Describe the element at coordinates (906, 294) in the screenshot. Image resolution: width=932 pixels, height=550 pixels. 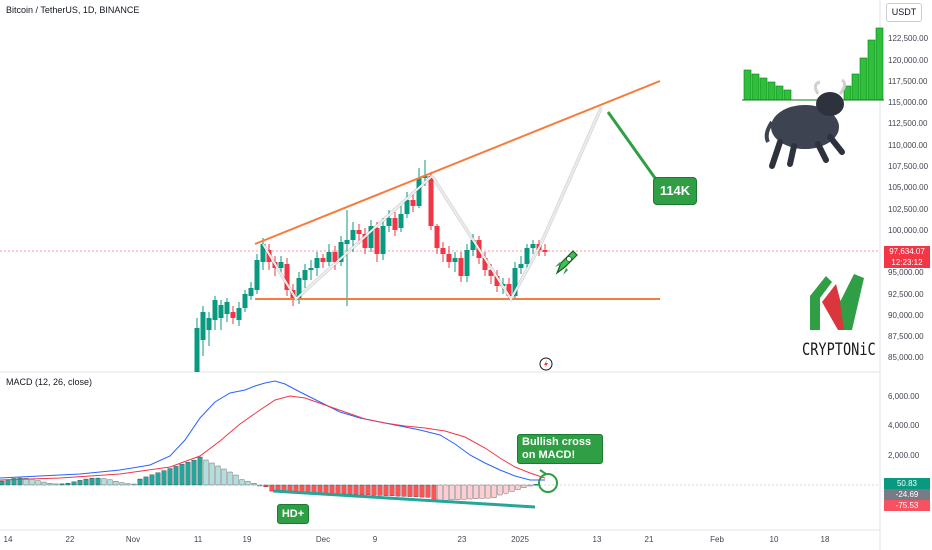
I see `price-axis-tick: 92,500.00` at that location.